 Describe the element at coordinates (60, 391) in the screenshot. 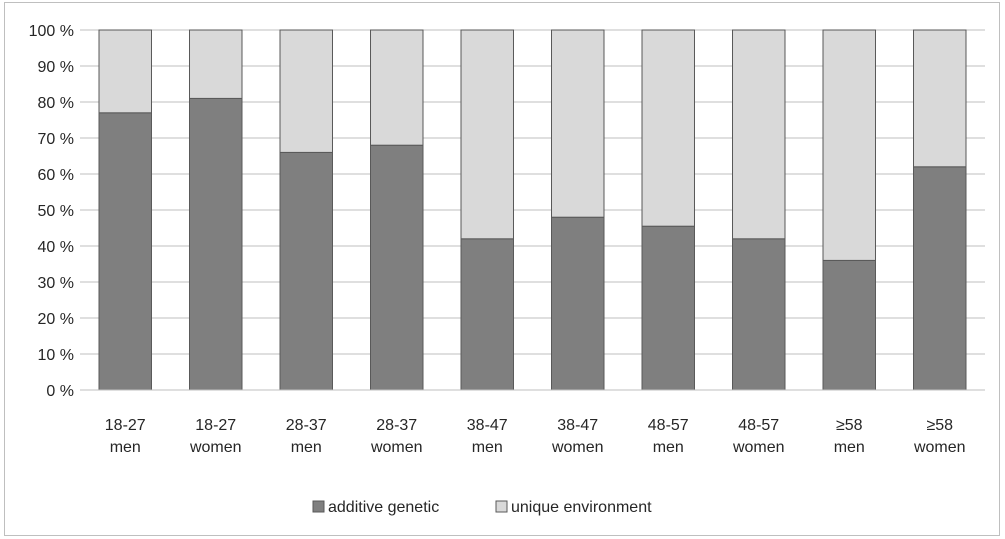

I see `y-tick-label: 0 %` at that location.